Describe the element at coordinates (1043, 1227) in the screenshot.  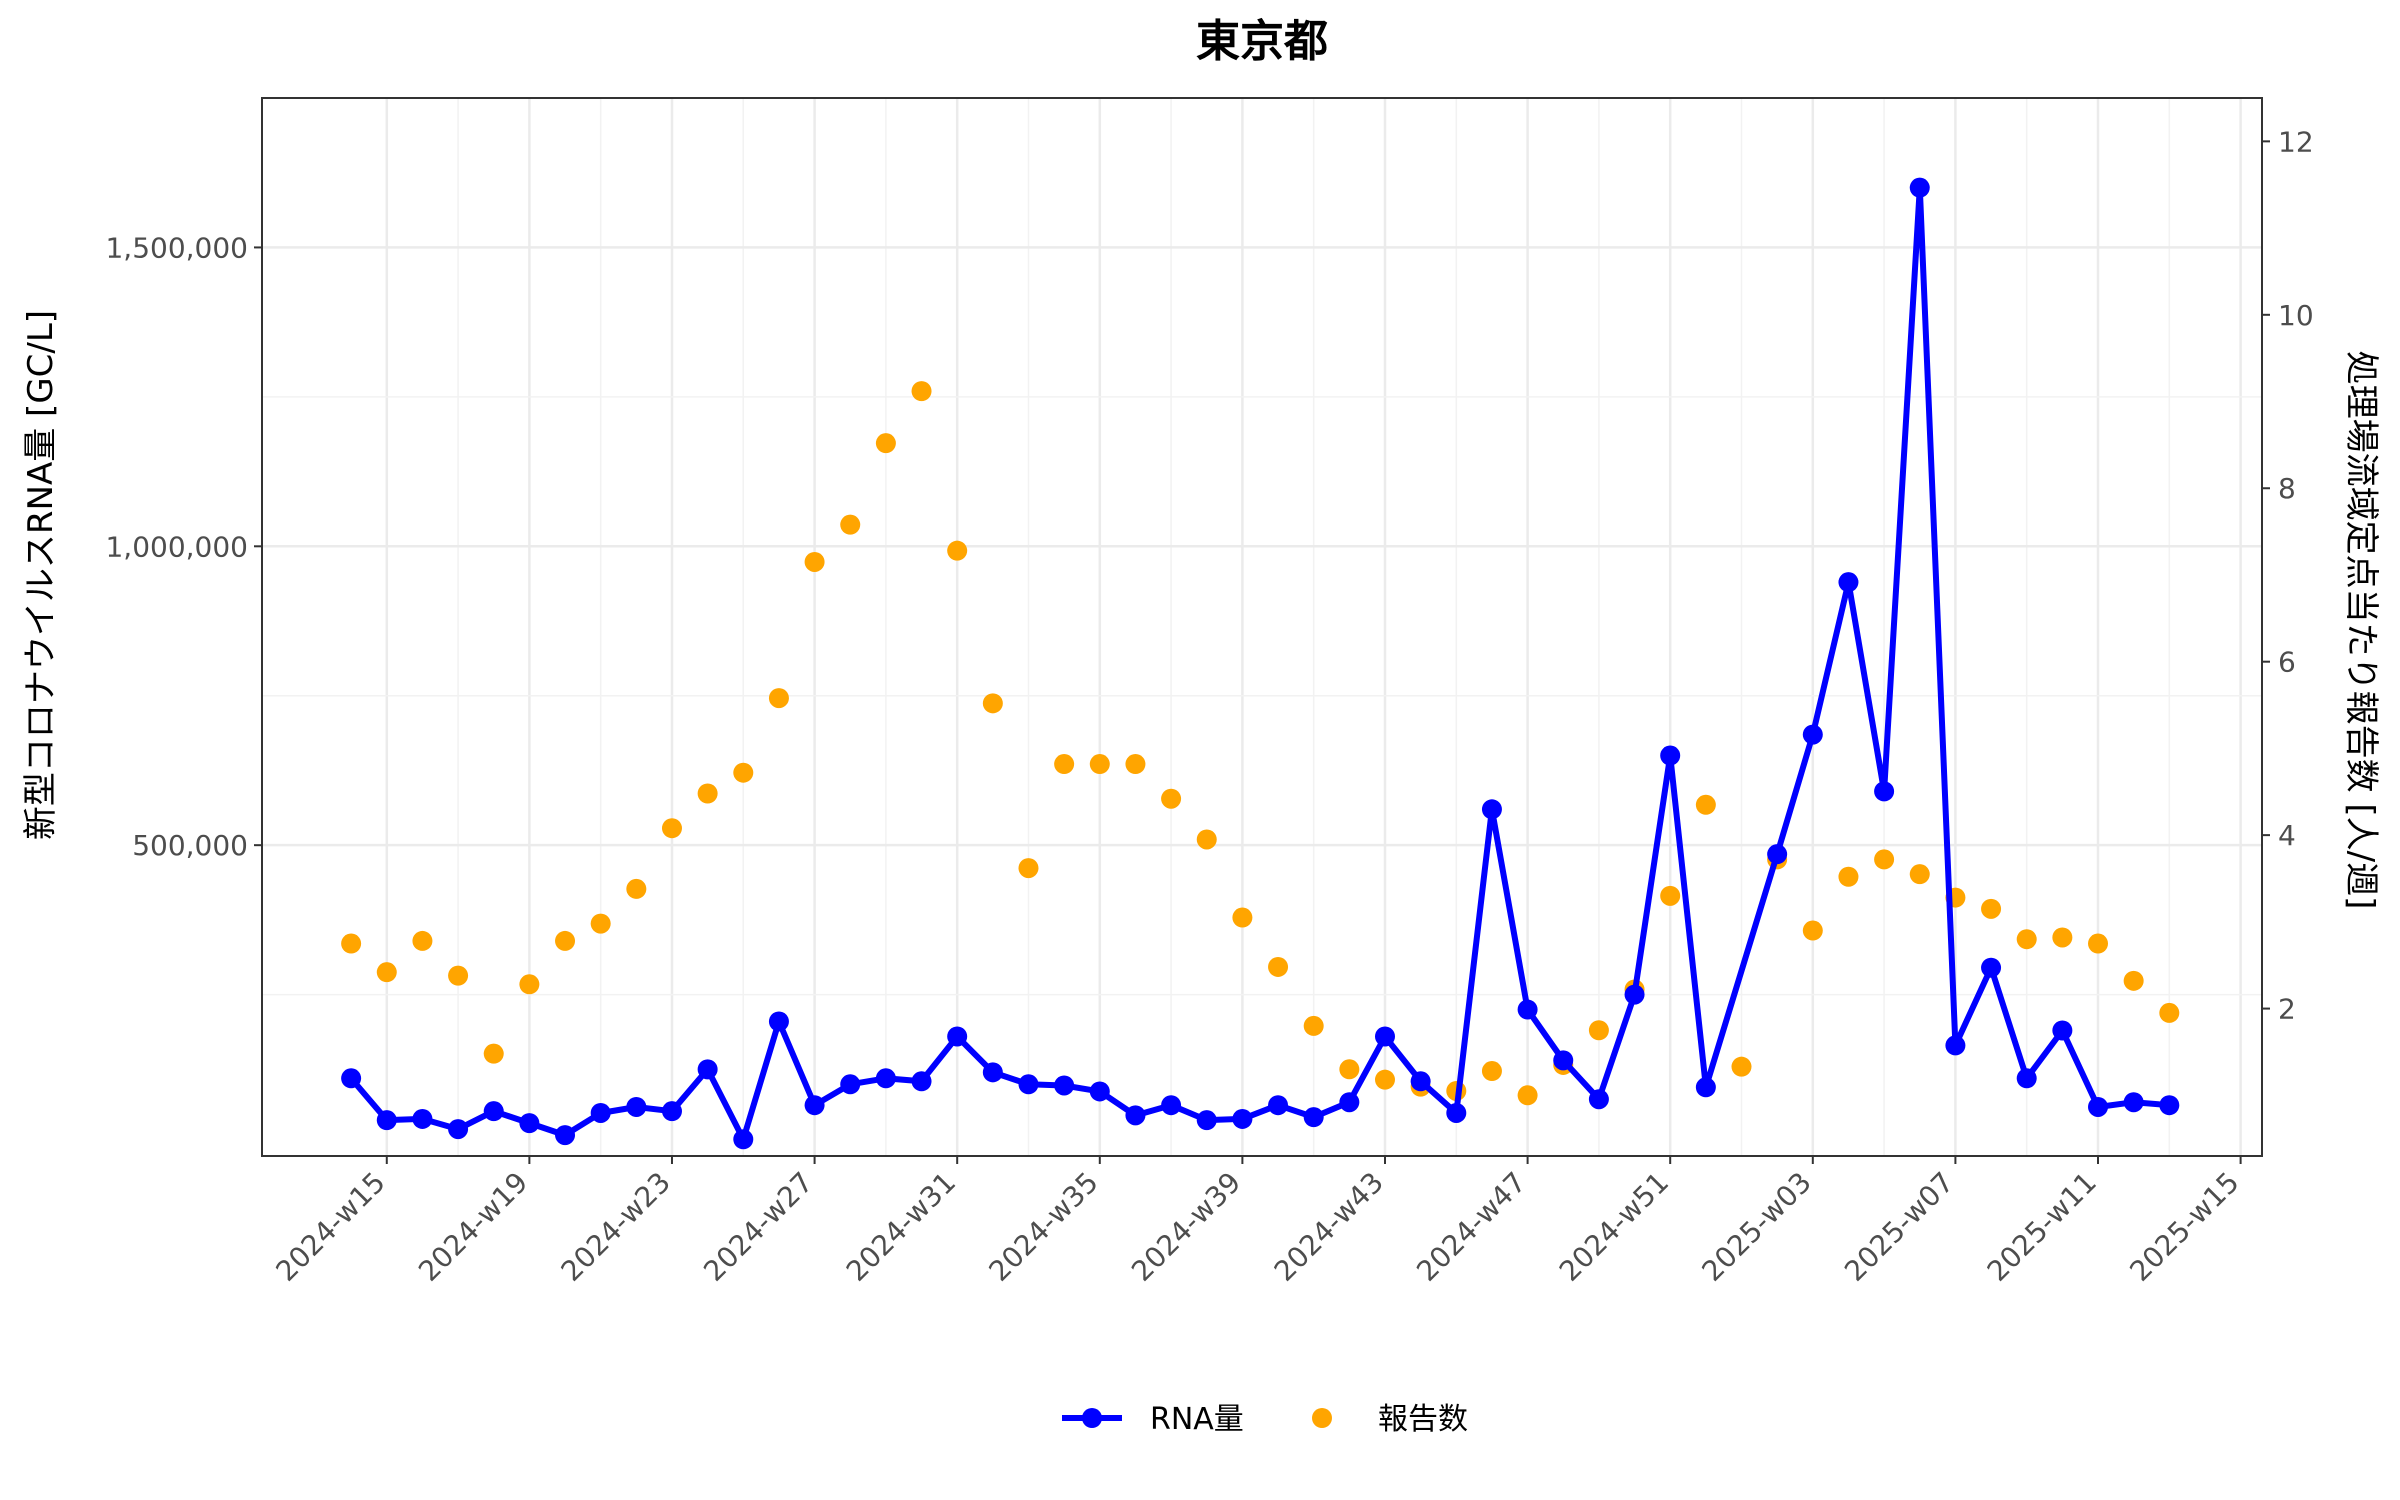
I see `x-tick-label: 2024-w35` at that location.